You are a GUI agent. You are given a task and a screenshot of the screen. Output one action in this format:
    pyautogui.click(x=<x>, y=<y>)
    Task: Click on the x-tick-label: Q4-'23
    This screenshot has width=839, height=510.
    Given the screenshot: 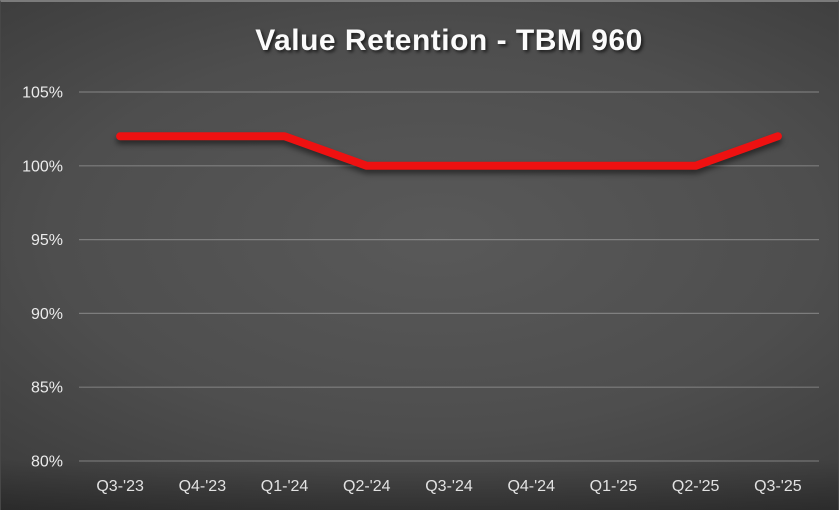 What is the action you would take?
    pyautogui.click(x=203, y=486)
    